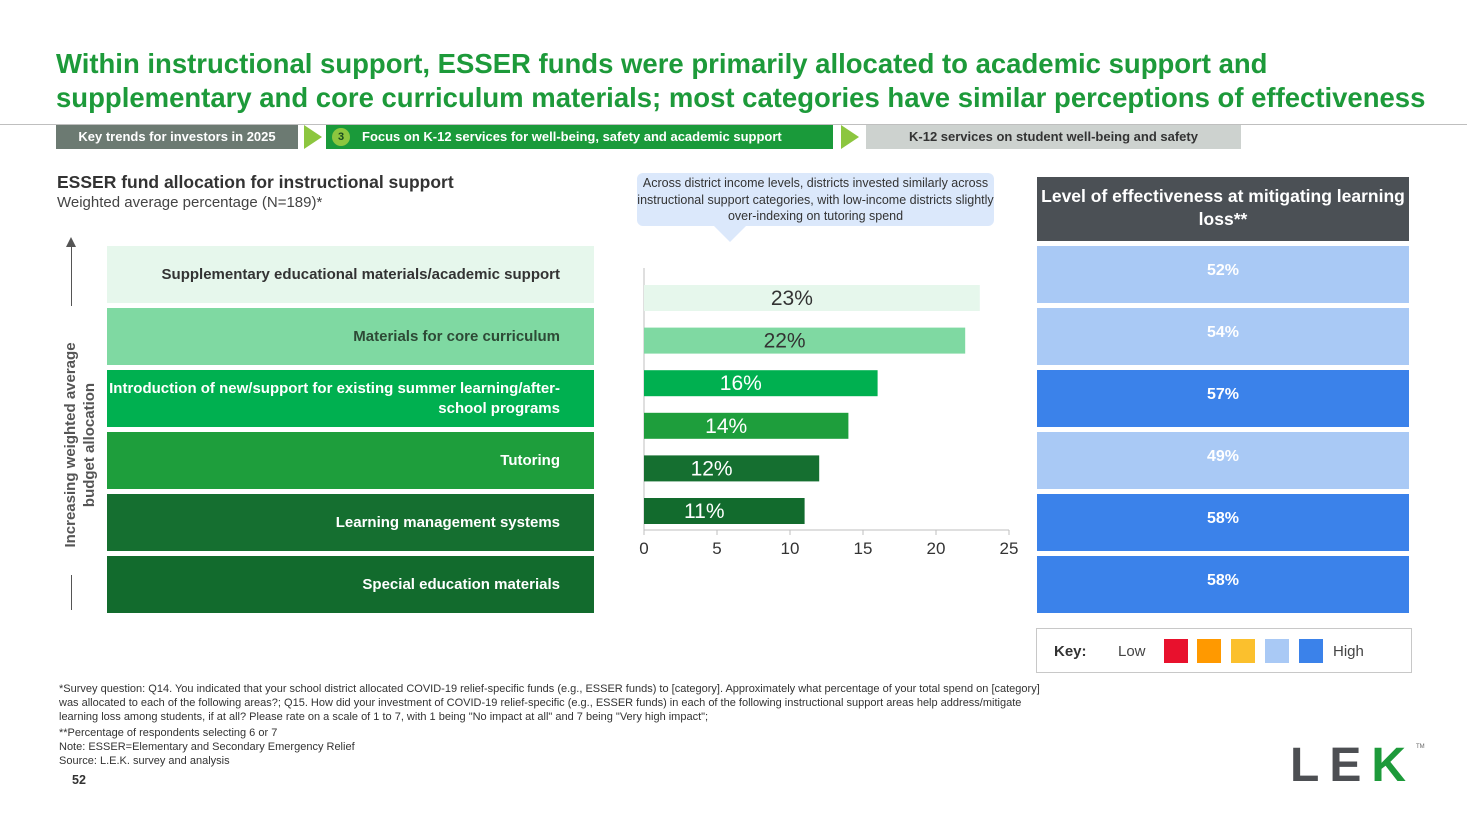  Describe the element at coordinates (456, 336) in the screenshot. I see `category-label: Materials for core curriculum` at that location.